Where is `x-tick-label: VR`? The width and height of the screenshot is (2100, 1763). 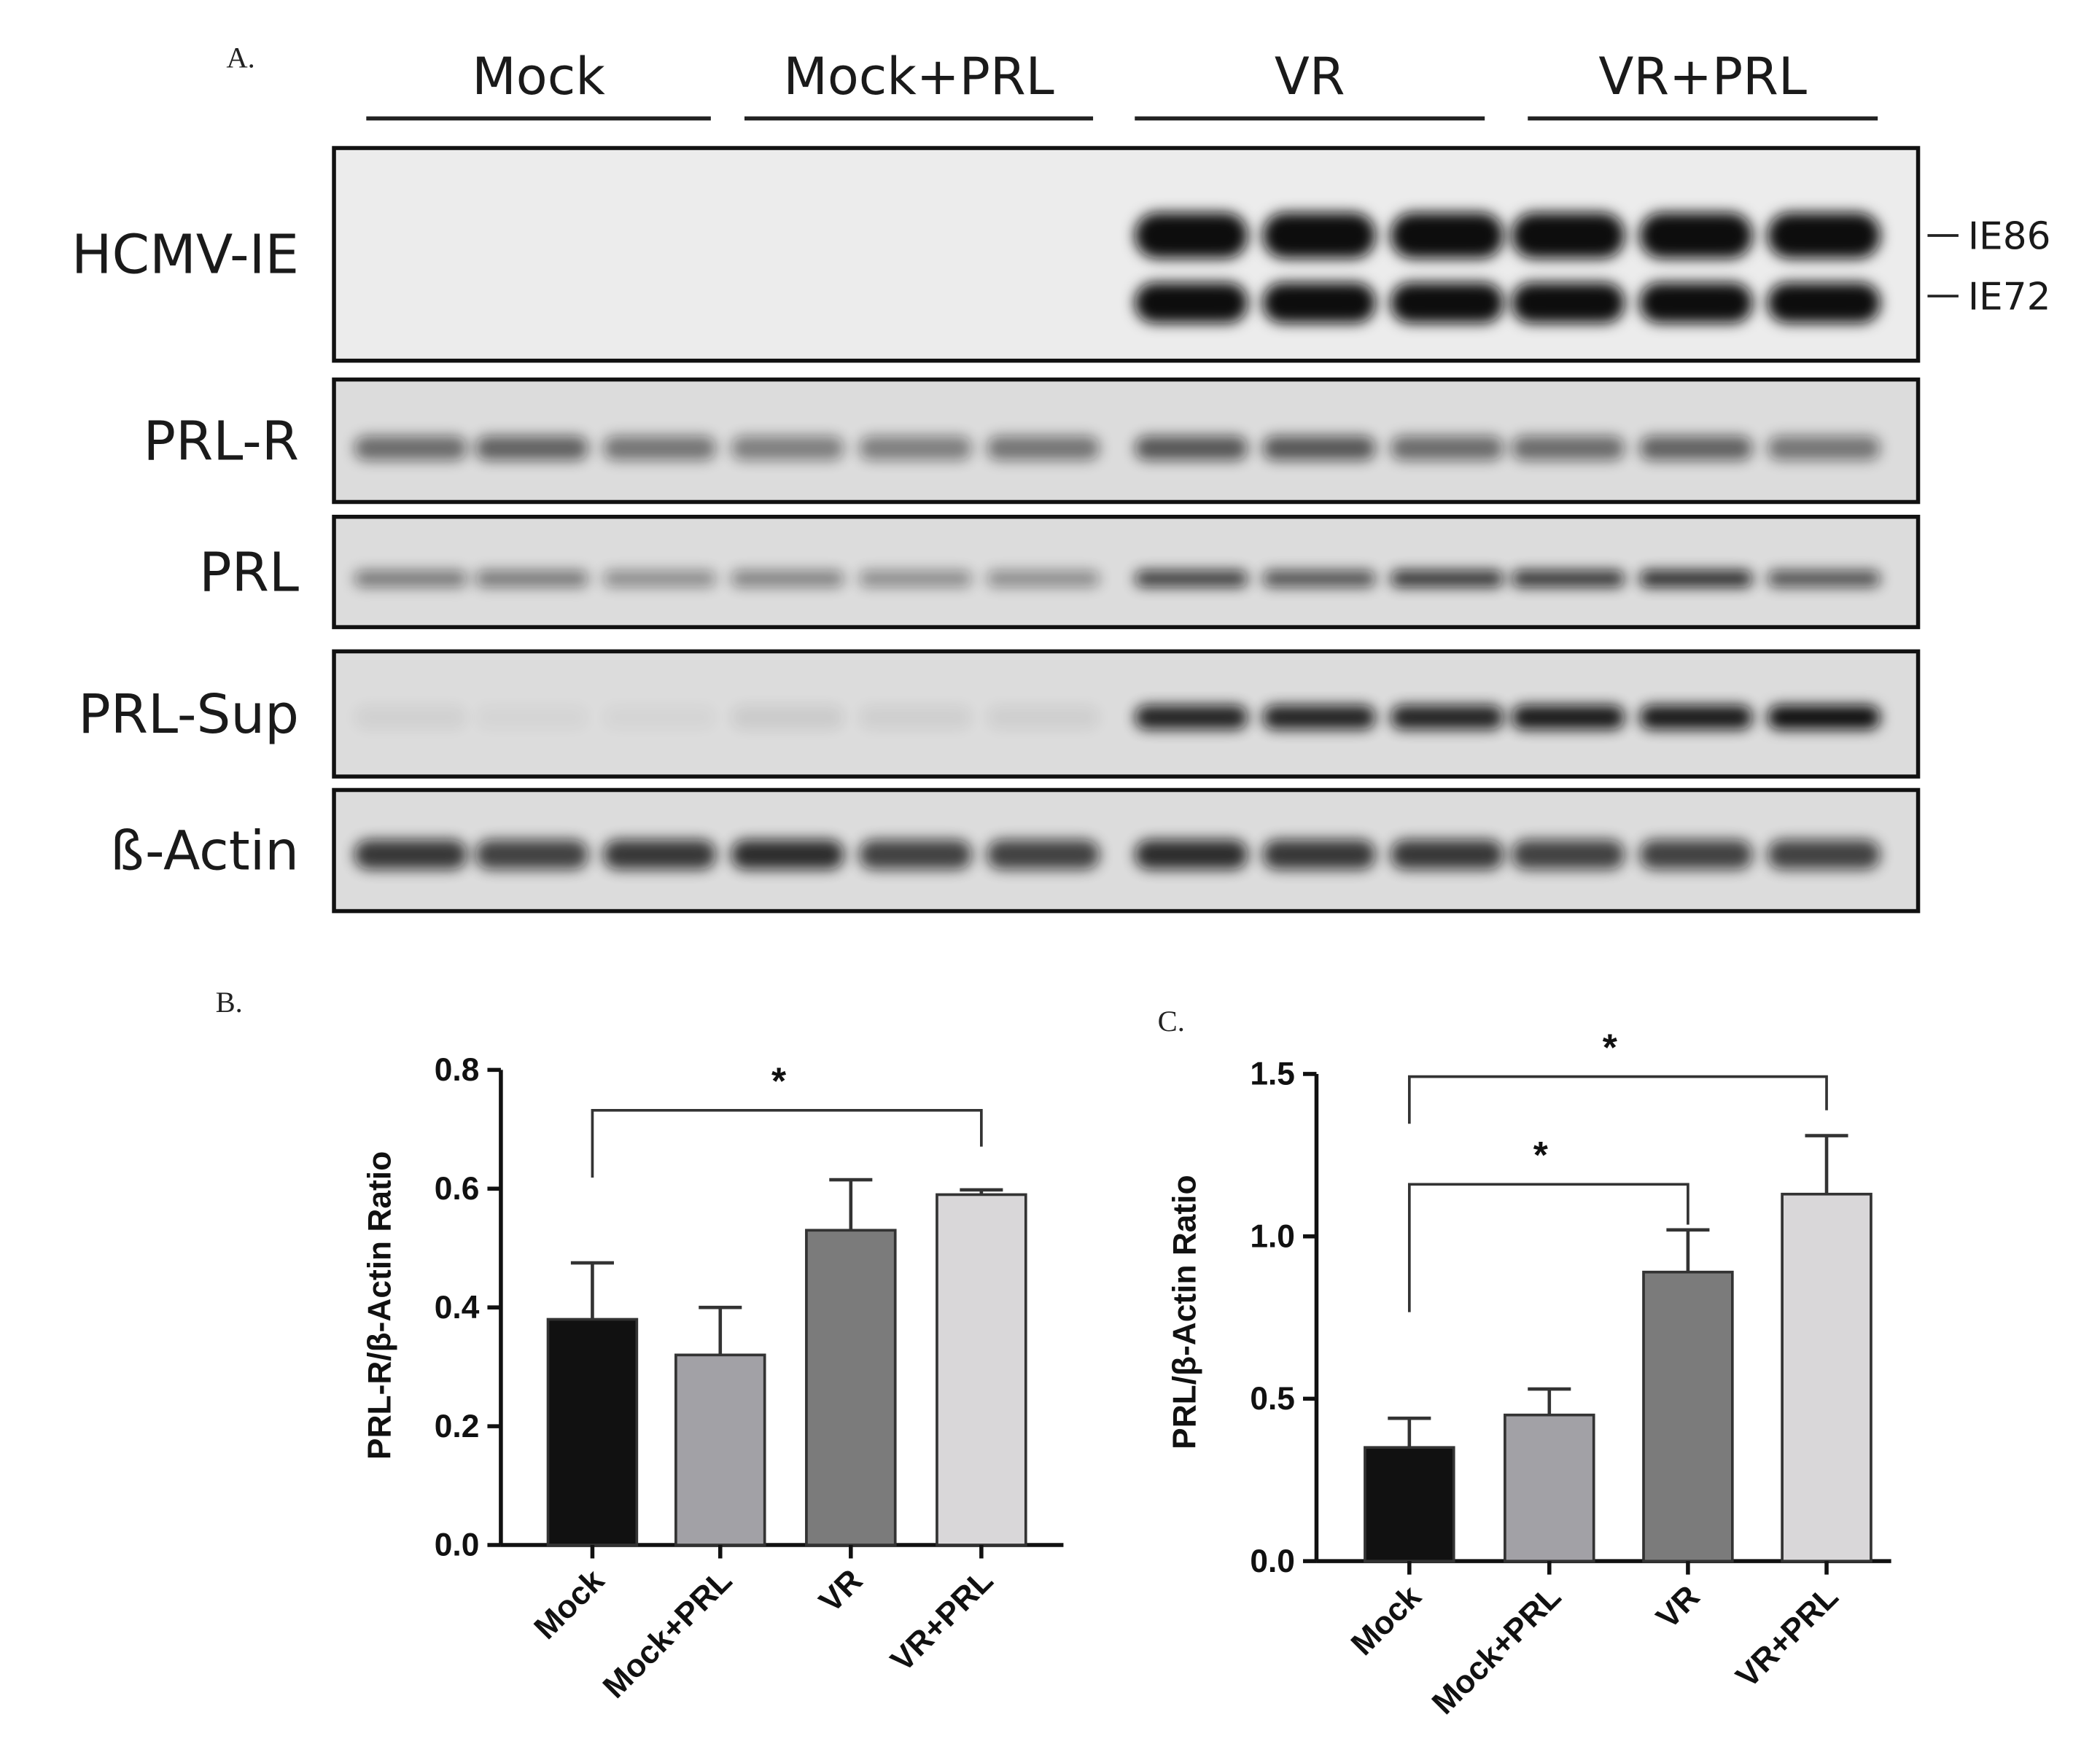 x-tick-label: VR is located at coordinates (840, 1591).